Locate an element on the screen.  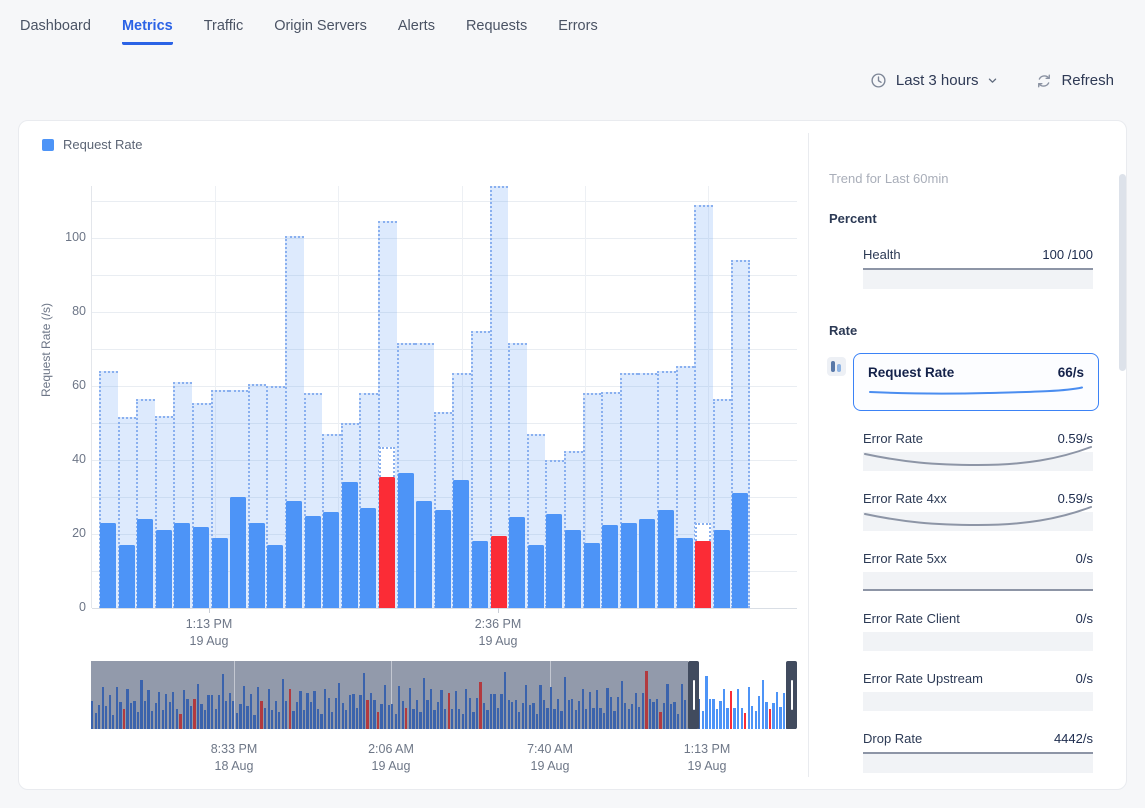
metric-row-error-rate: Error Rate 0.59/s is located at coordinates (978, 451).